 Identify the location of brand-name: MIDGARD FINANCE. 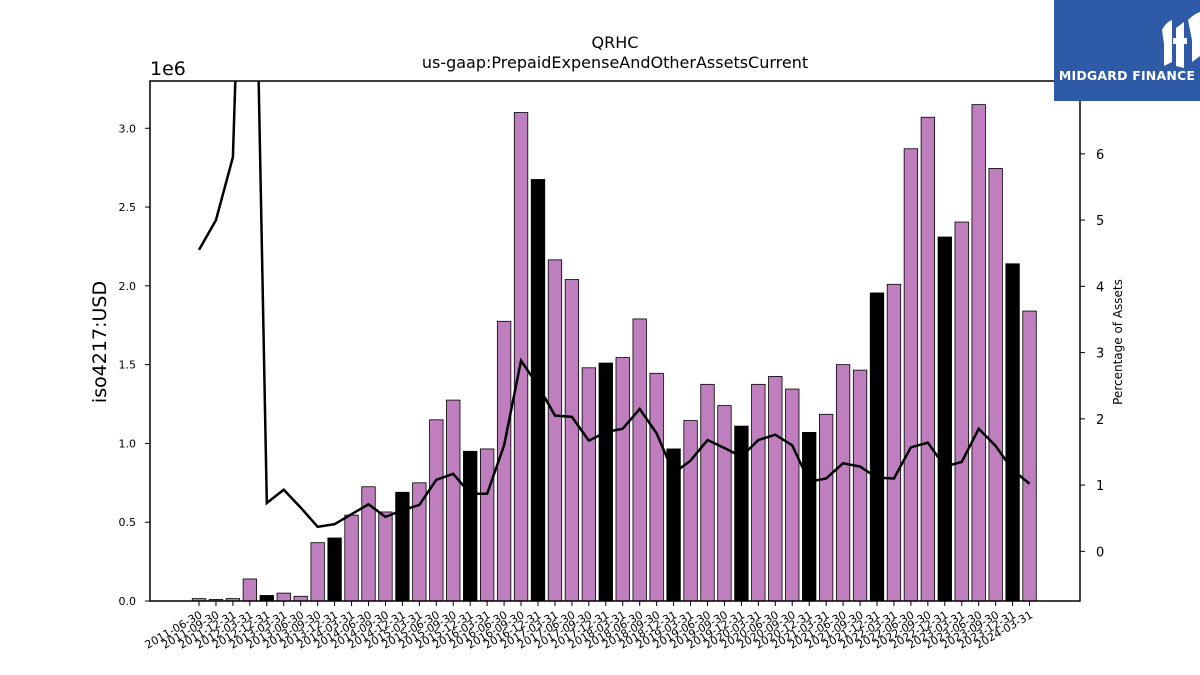
(1127, 75).